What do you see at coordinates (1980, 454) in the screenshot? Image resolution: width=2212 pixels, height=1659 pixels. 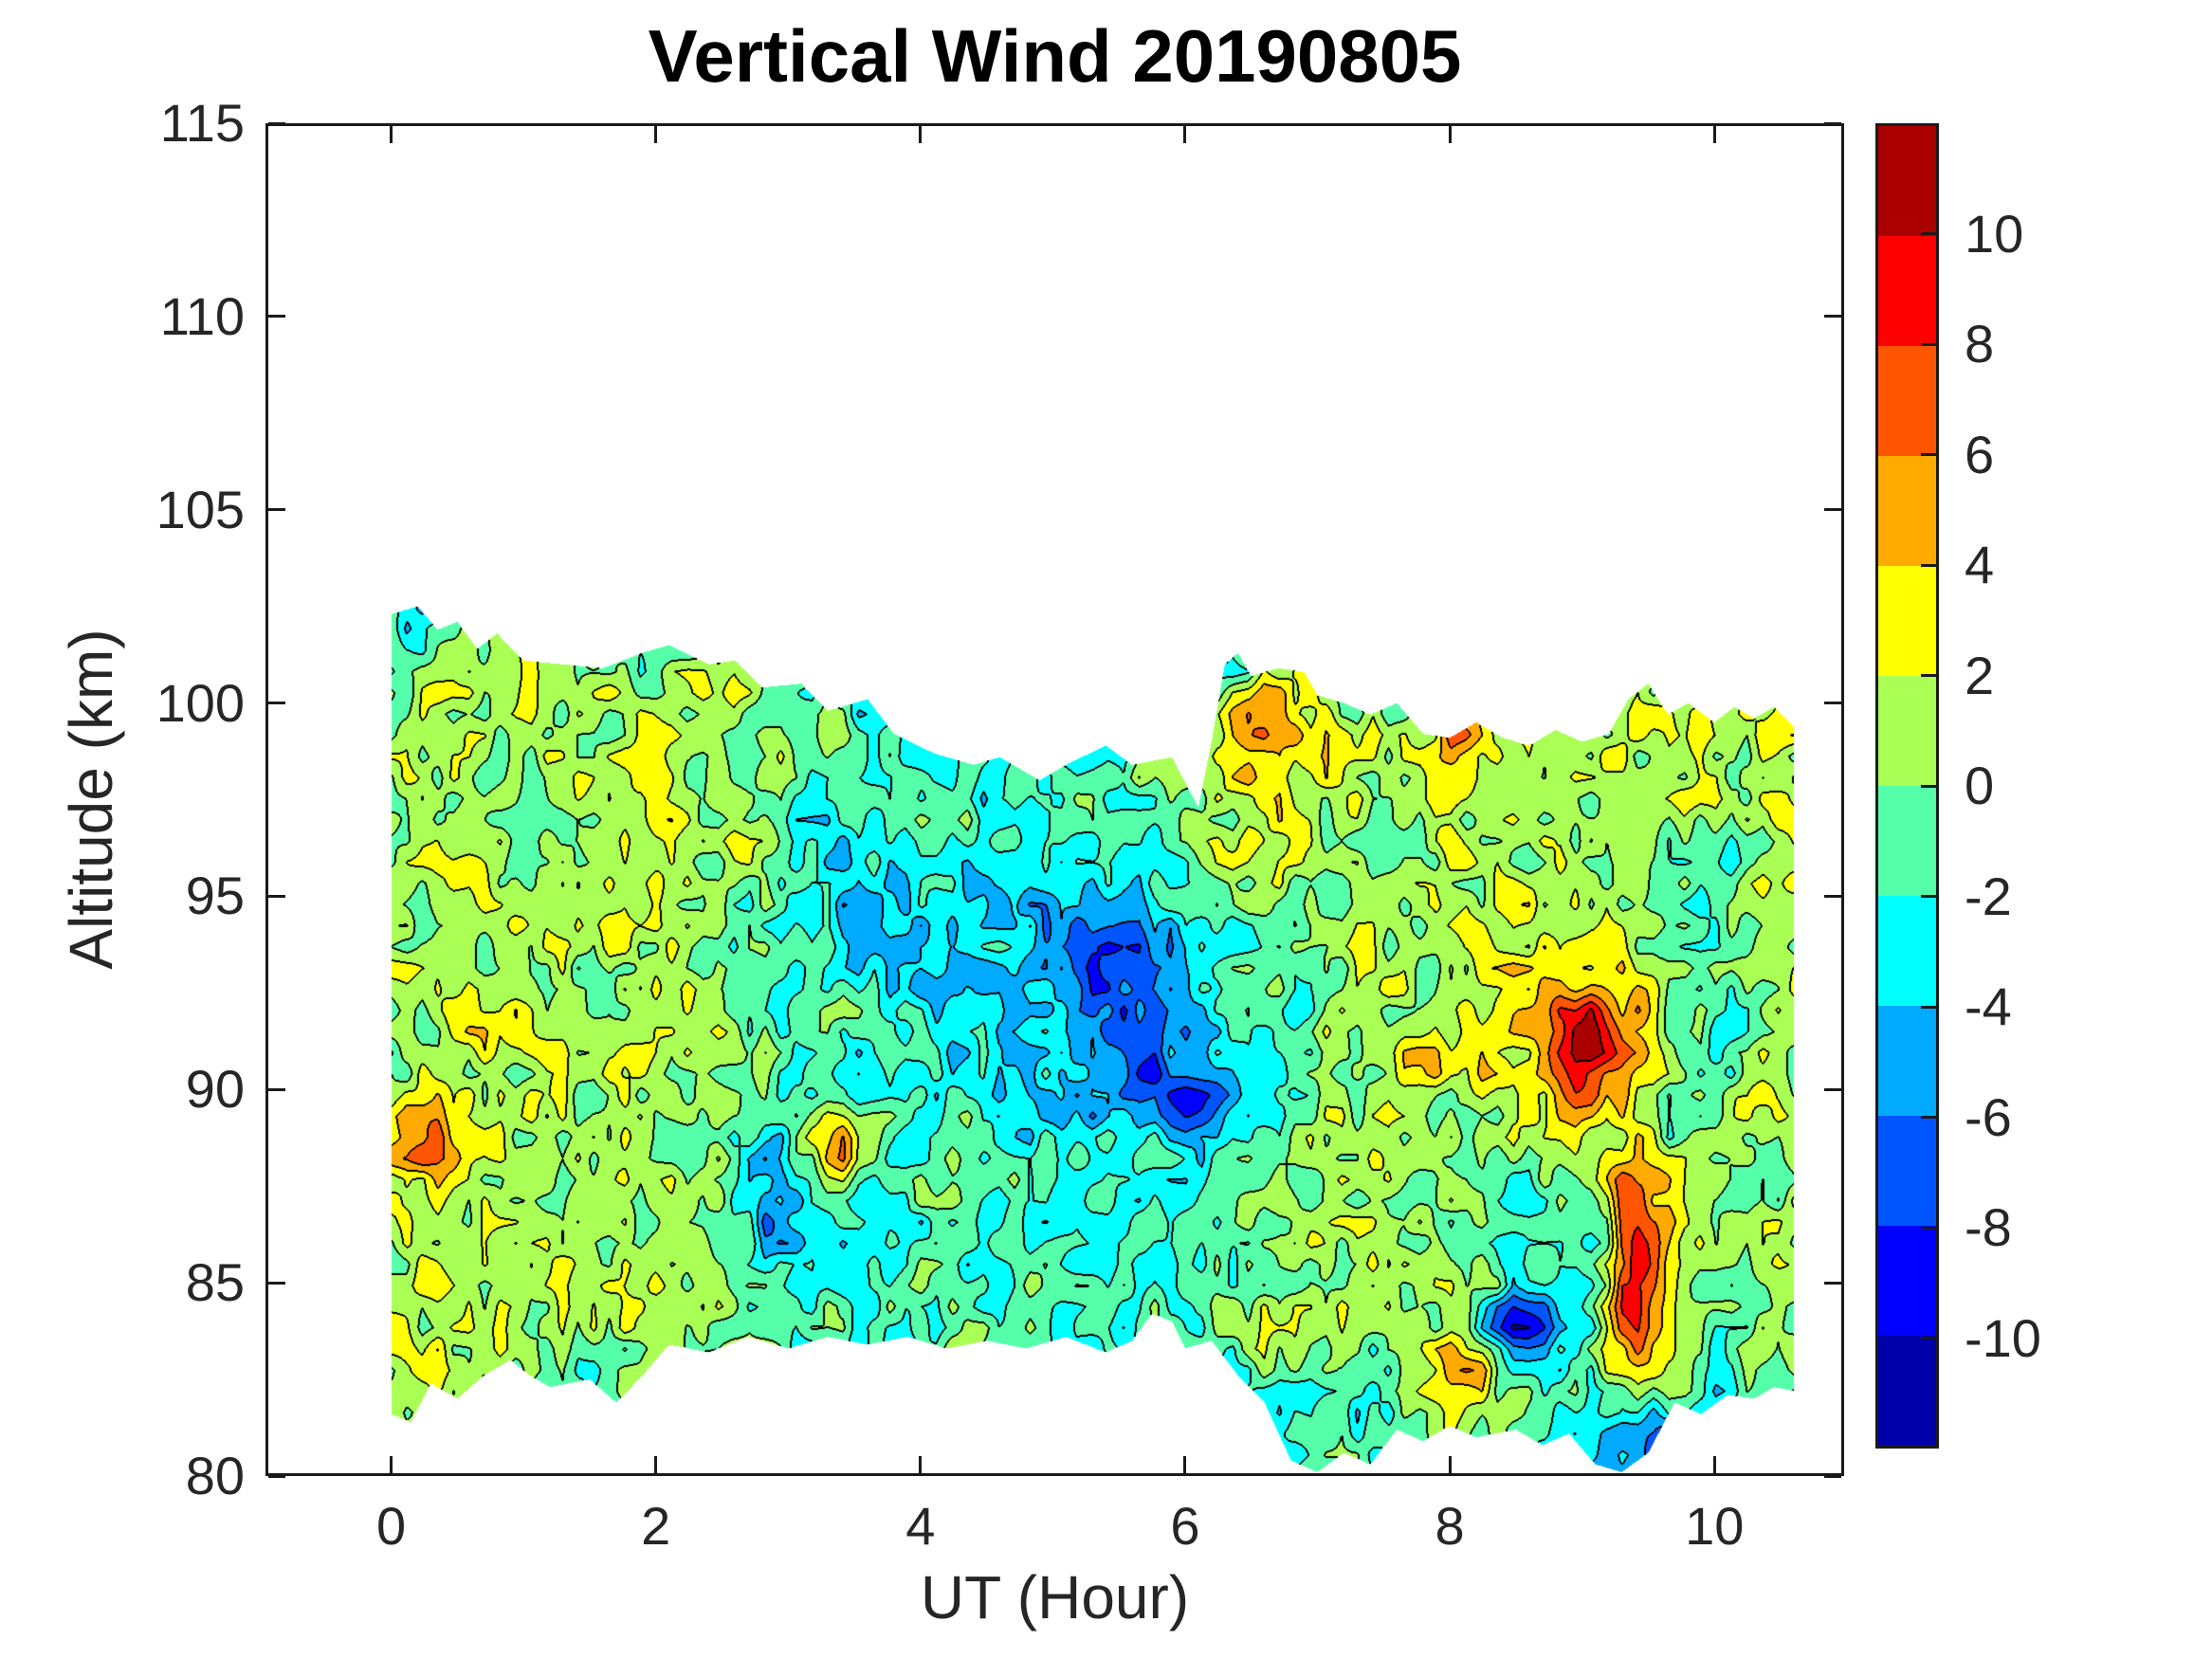 I see `colorbar-tick-label: 6` at bounding box center [1980, 454].